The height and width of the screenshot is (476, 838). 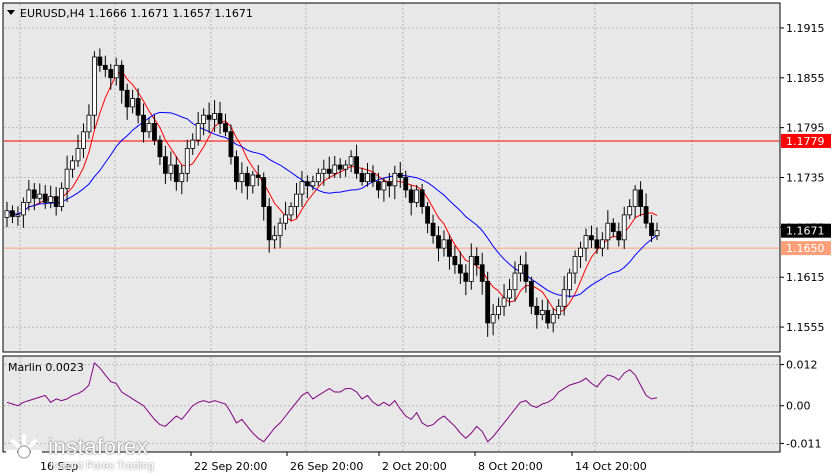 What do you see at coordinates (98, 446) in the screenshot?
I see `logo-name: instaforex` at bounding box center [98, 446].